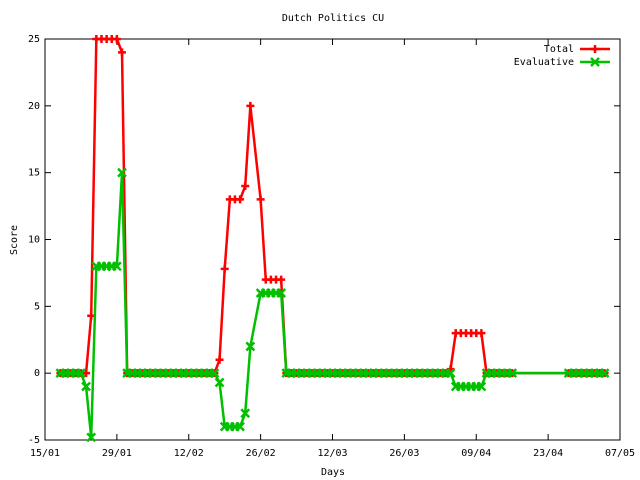 The width and height of the screenshot is (640, 480). I want to click on x-tick-label: 26/03, so click(404, 453).